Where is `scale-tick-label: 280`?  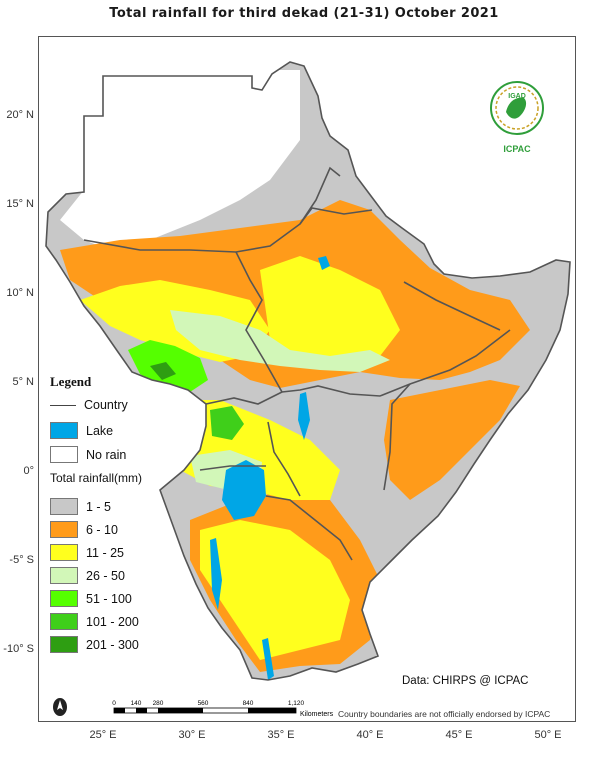 scale-tick-label: 280 is located at coordinates (158, 703).